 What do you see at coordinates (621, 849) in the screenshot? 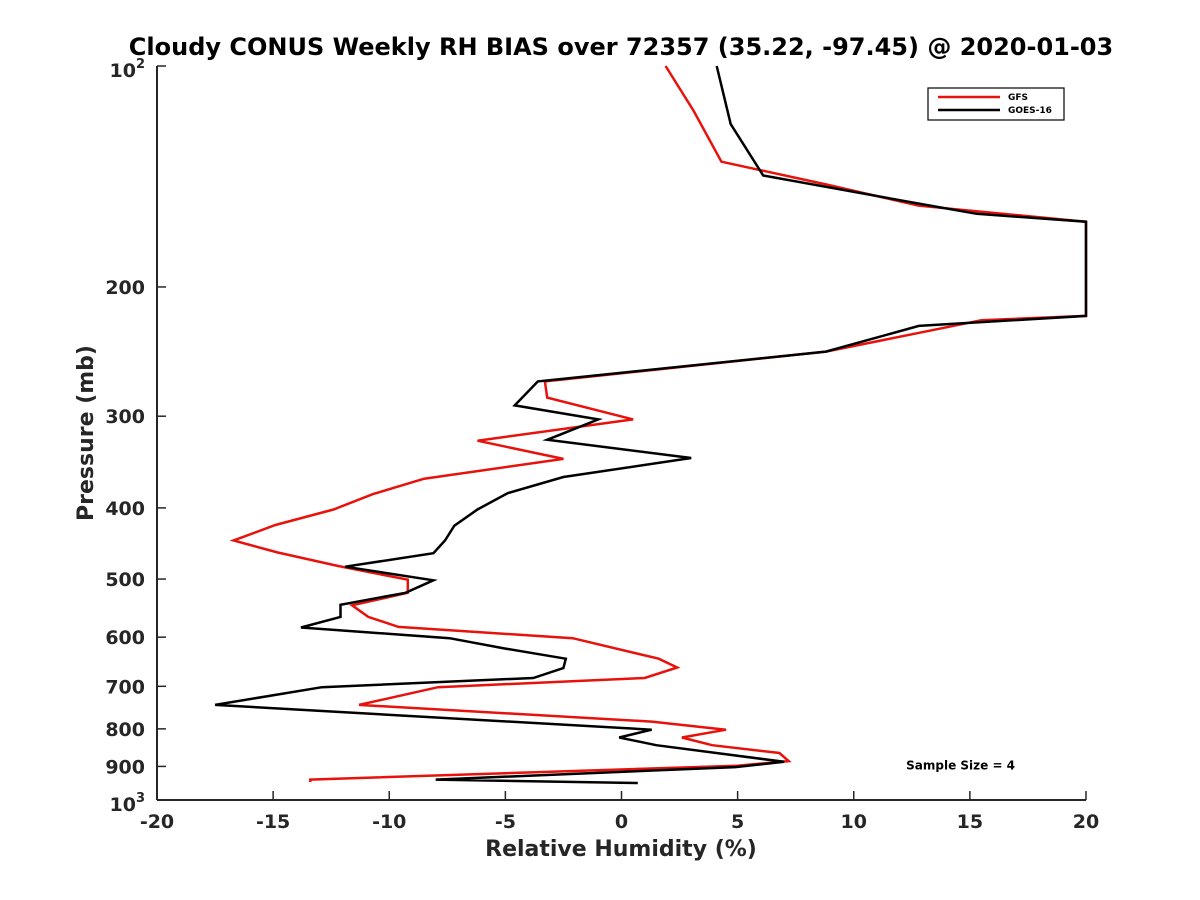
I see `x-axis-label: Relative Humidity (%)` at bounding box center [621, 849].